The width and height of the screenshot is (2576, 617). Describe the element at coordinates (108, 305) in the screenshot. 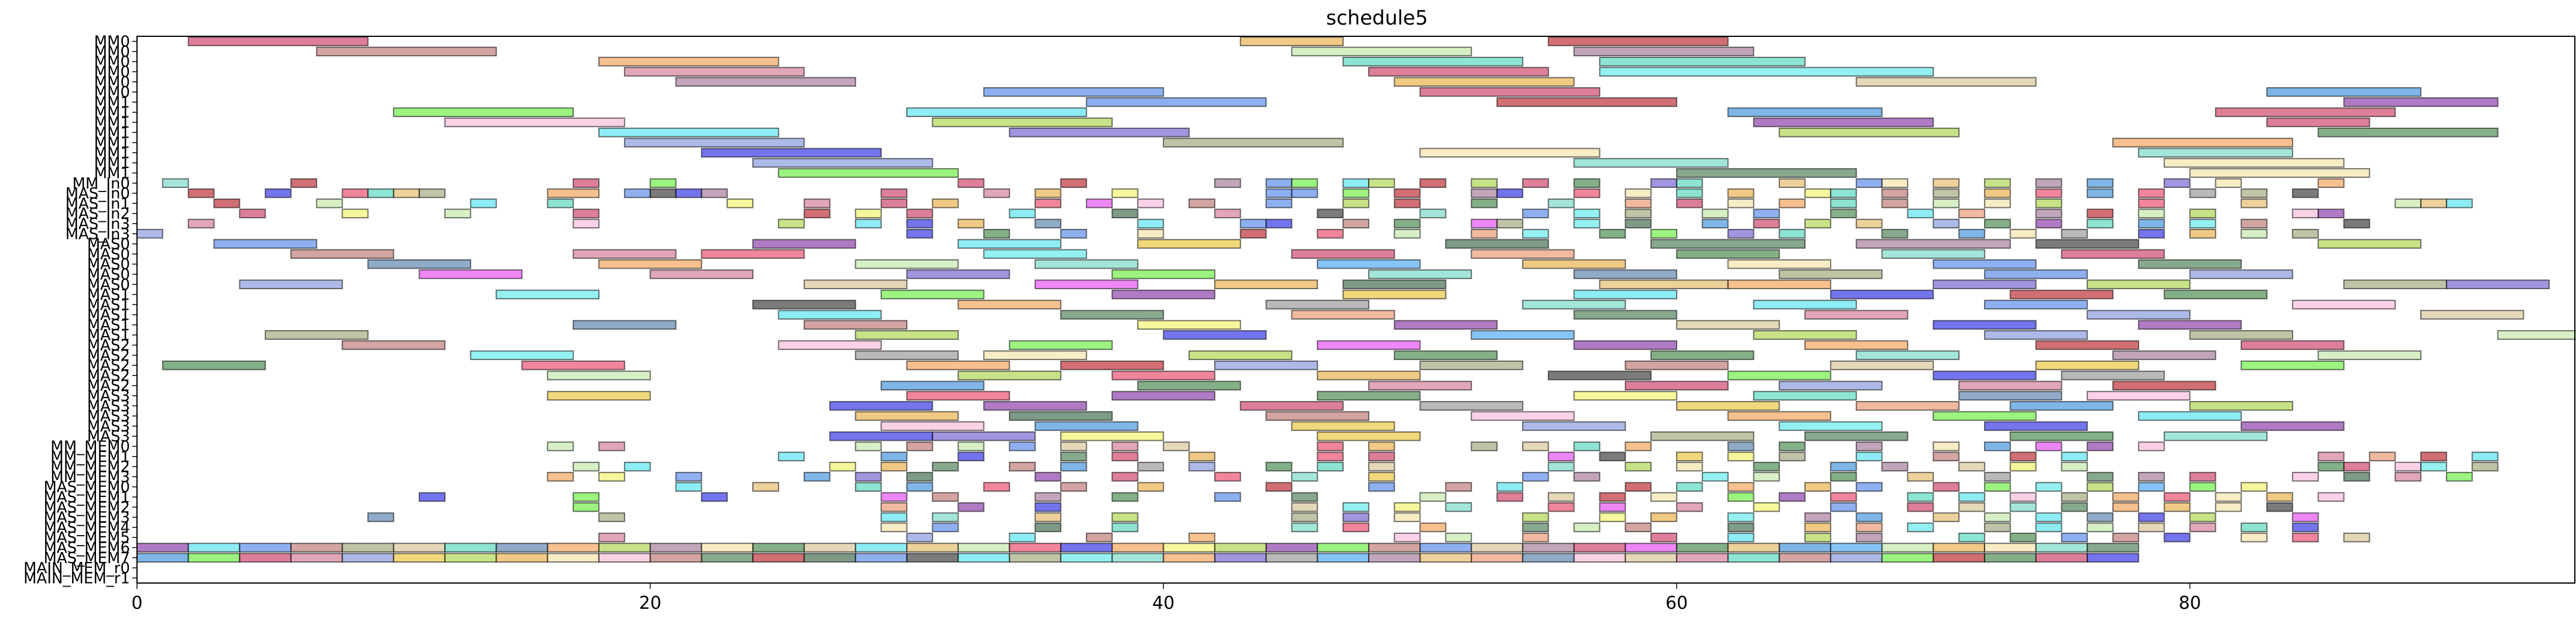

I see `y-tick-label: MAS1` at that location.